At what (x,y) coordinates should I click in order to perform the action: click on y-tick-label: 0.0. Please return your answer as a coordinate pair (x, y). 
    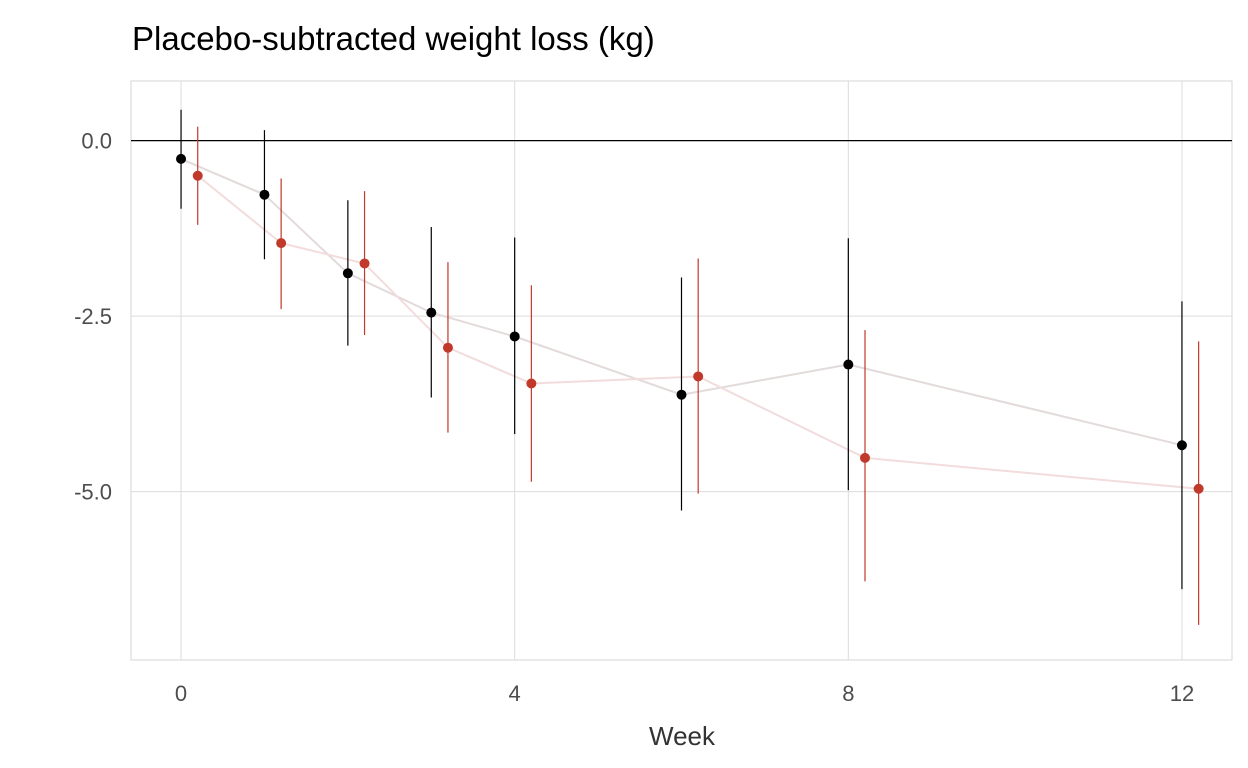
    Looking at the image, I should click on (96, 141).